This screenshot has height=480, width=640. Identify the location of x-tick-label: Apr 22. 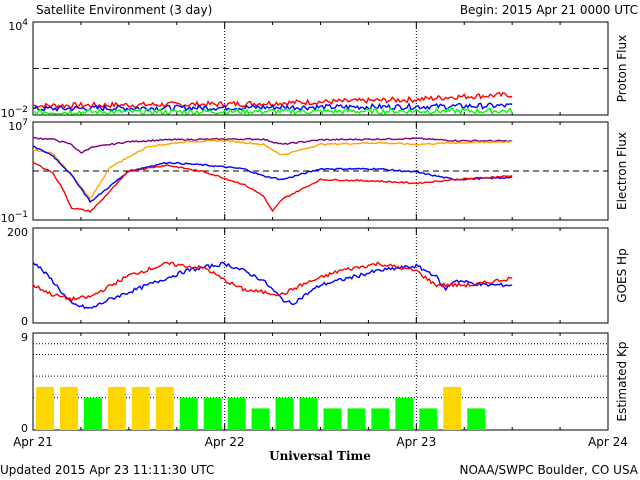
(225, 442).